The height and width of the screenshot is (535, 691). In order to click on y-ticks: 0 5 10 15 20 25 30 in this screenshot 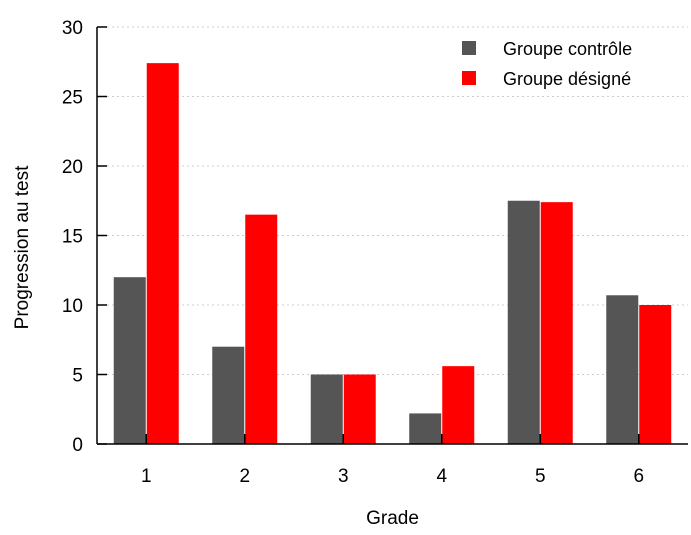, I will do `click(84, 237)`.